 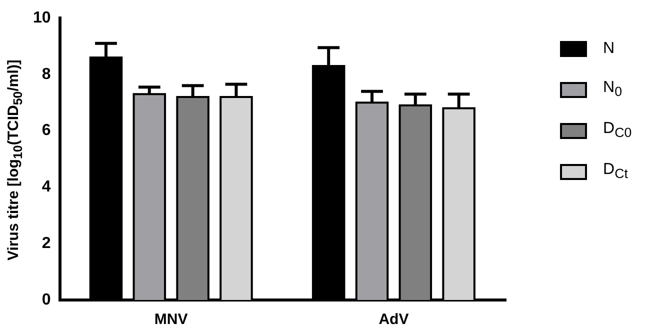 What do you see at coordinates (46, 74) in the screenshot?
I see `y-tick-label: 8` at bounding box center [46, 74].